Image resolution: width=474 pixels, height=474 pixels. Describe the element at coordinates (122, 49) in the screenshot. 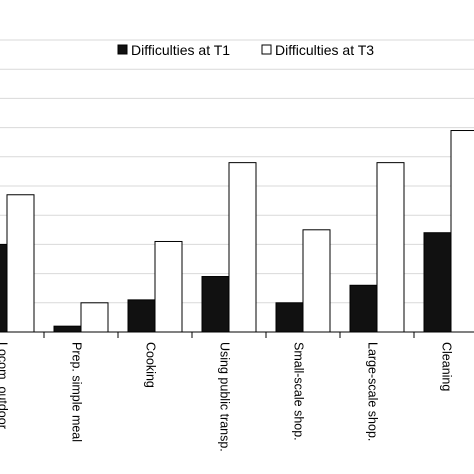

I see `legend-swatch-t1` at that location.